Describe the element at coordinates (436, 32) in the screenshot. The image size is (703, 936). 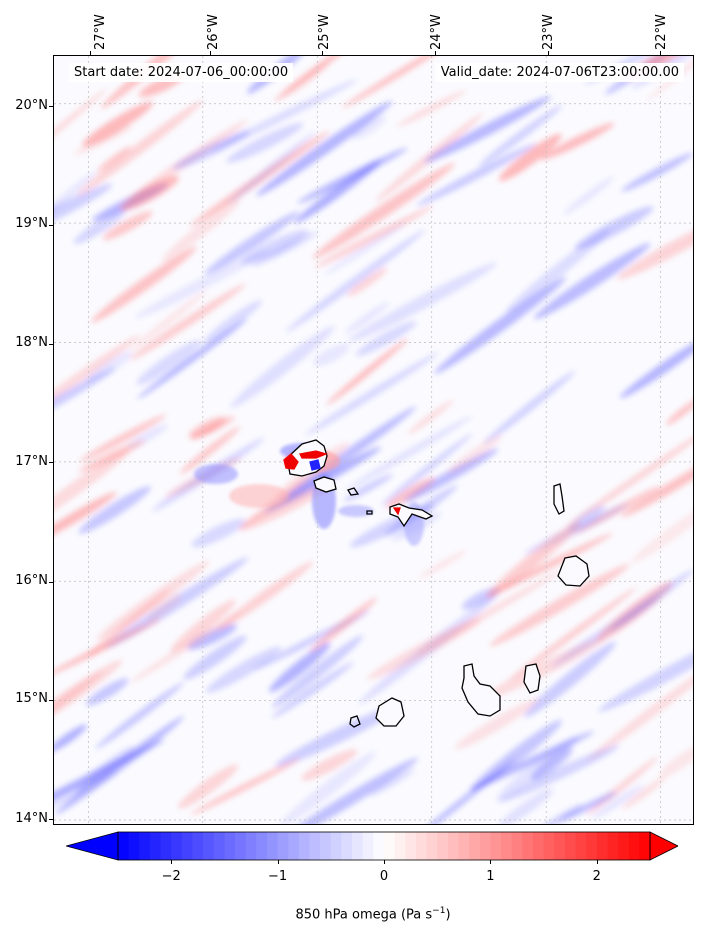
I see `lon-label-24w: 24°W` at that location.